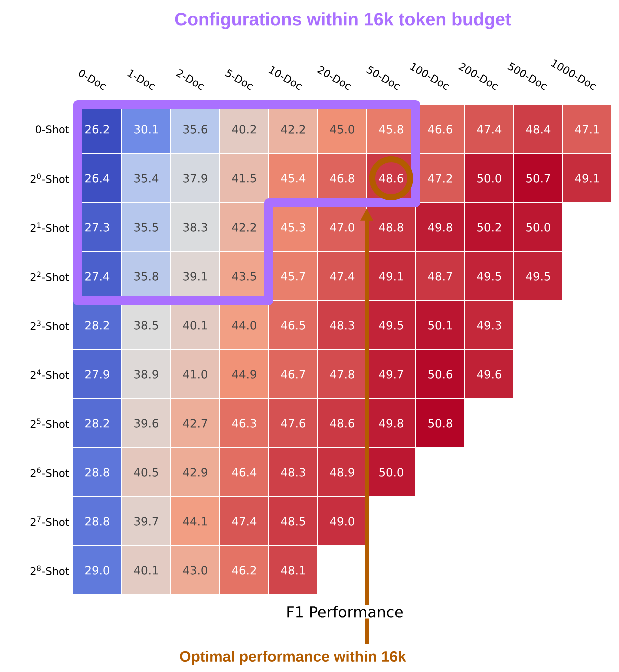  What do you see at coordinates (391, 374) in the screenshot?
I see `data-label: 49.7` at bounding box center [391, 374].